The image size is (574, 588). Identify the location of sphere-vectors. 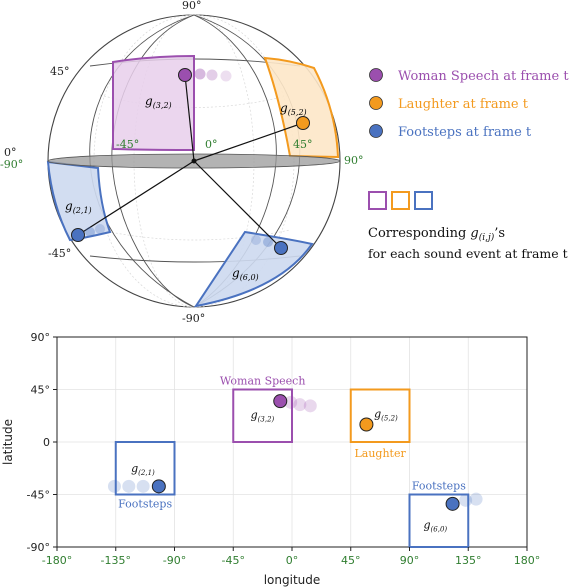
(190, 161).